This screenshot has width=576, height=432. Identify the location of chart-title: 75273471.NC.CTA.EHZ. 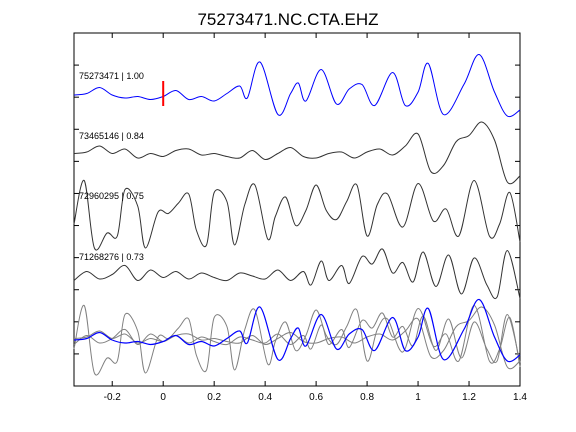
(287, 19).